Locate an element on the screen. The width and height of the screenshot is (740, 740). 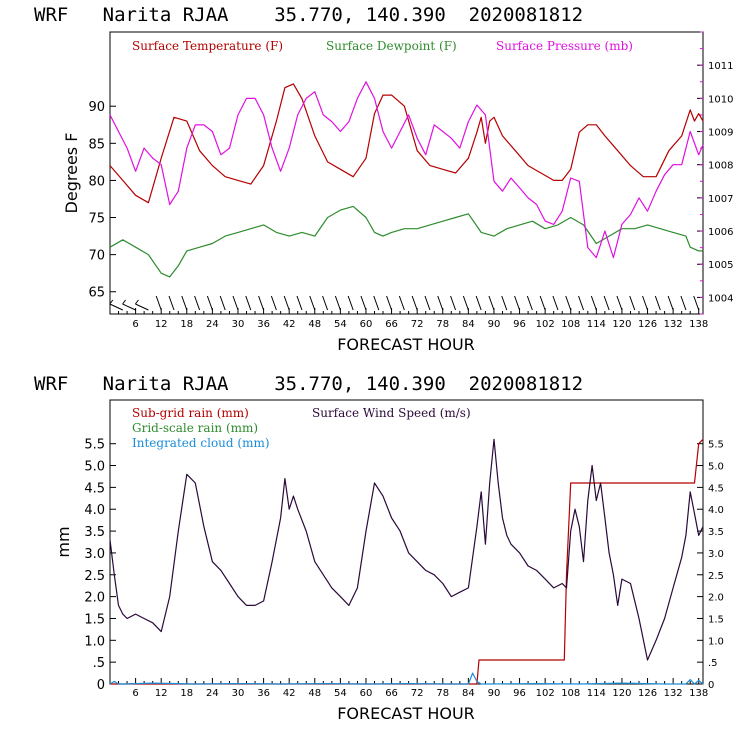
x-tick-label: 84 is located at coordinates (468, 324).